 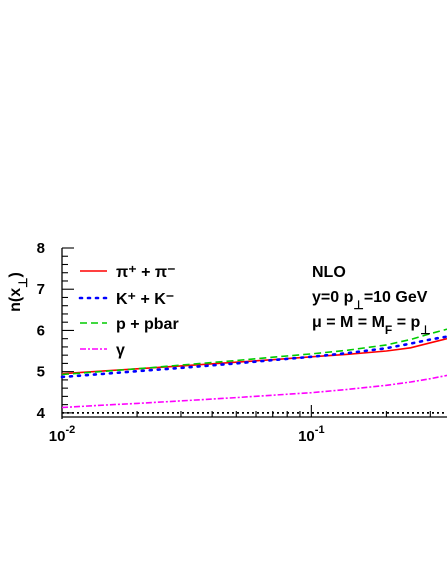 What do you see at coordinates (41, 330) in the screenshot?
I see `y-tick-label: 6` at bounding box center [41, 330].